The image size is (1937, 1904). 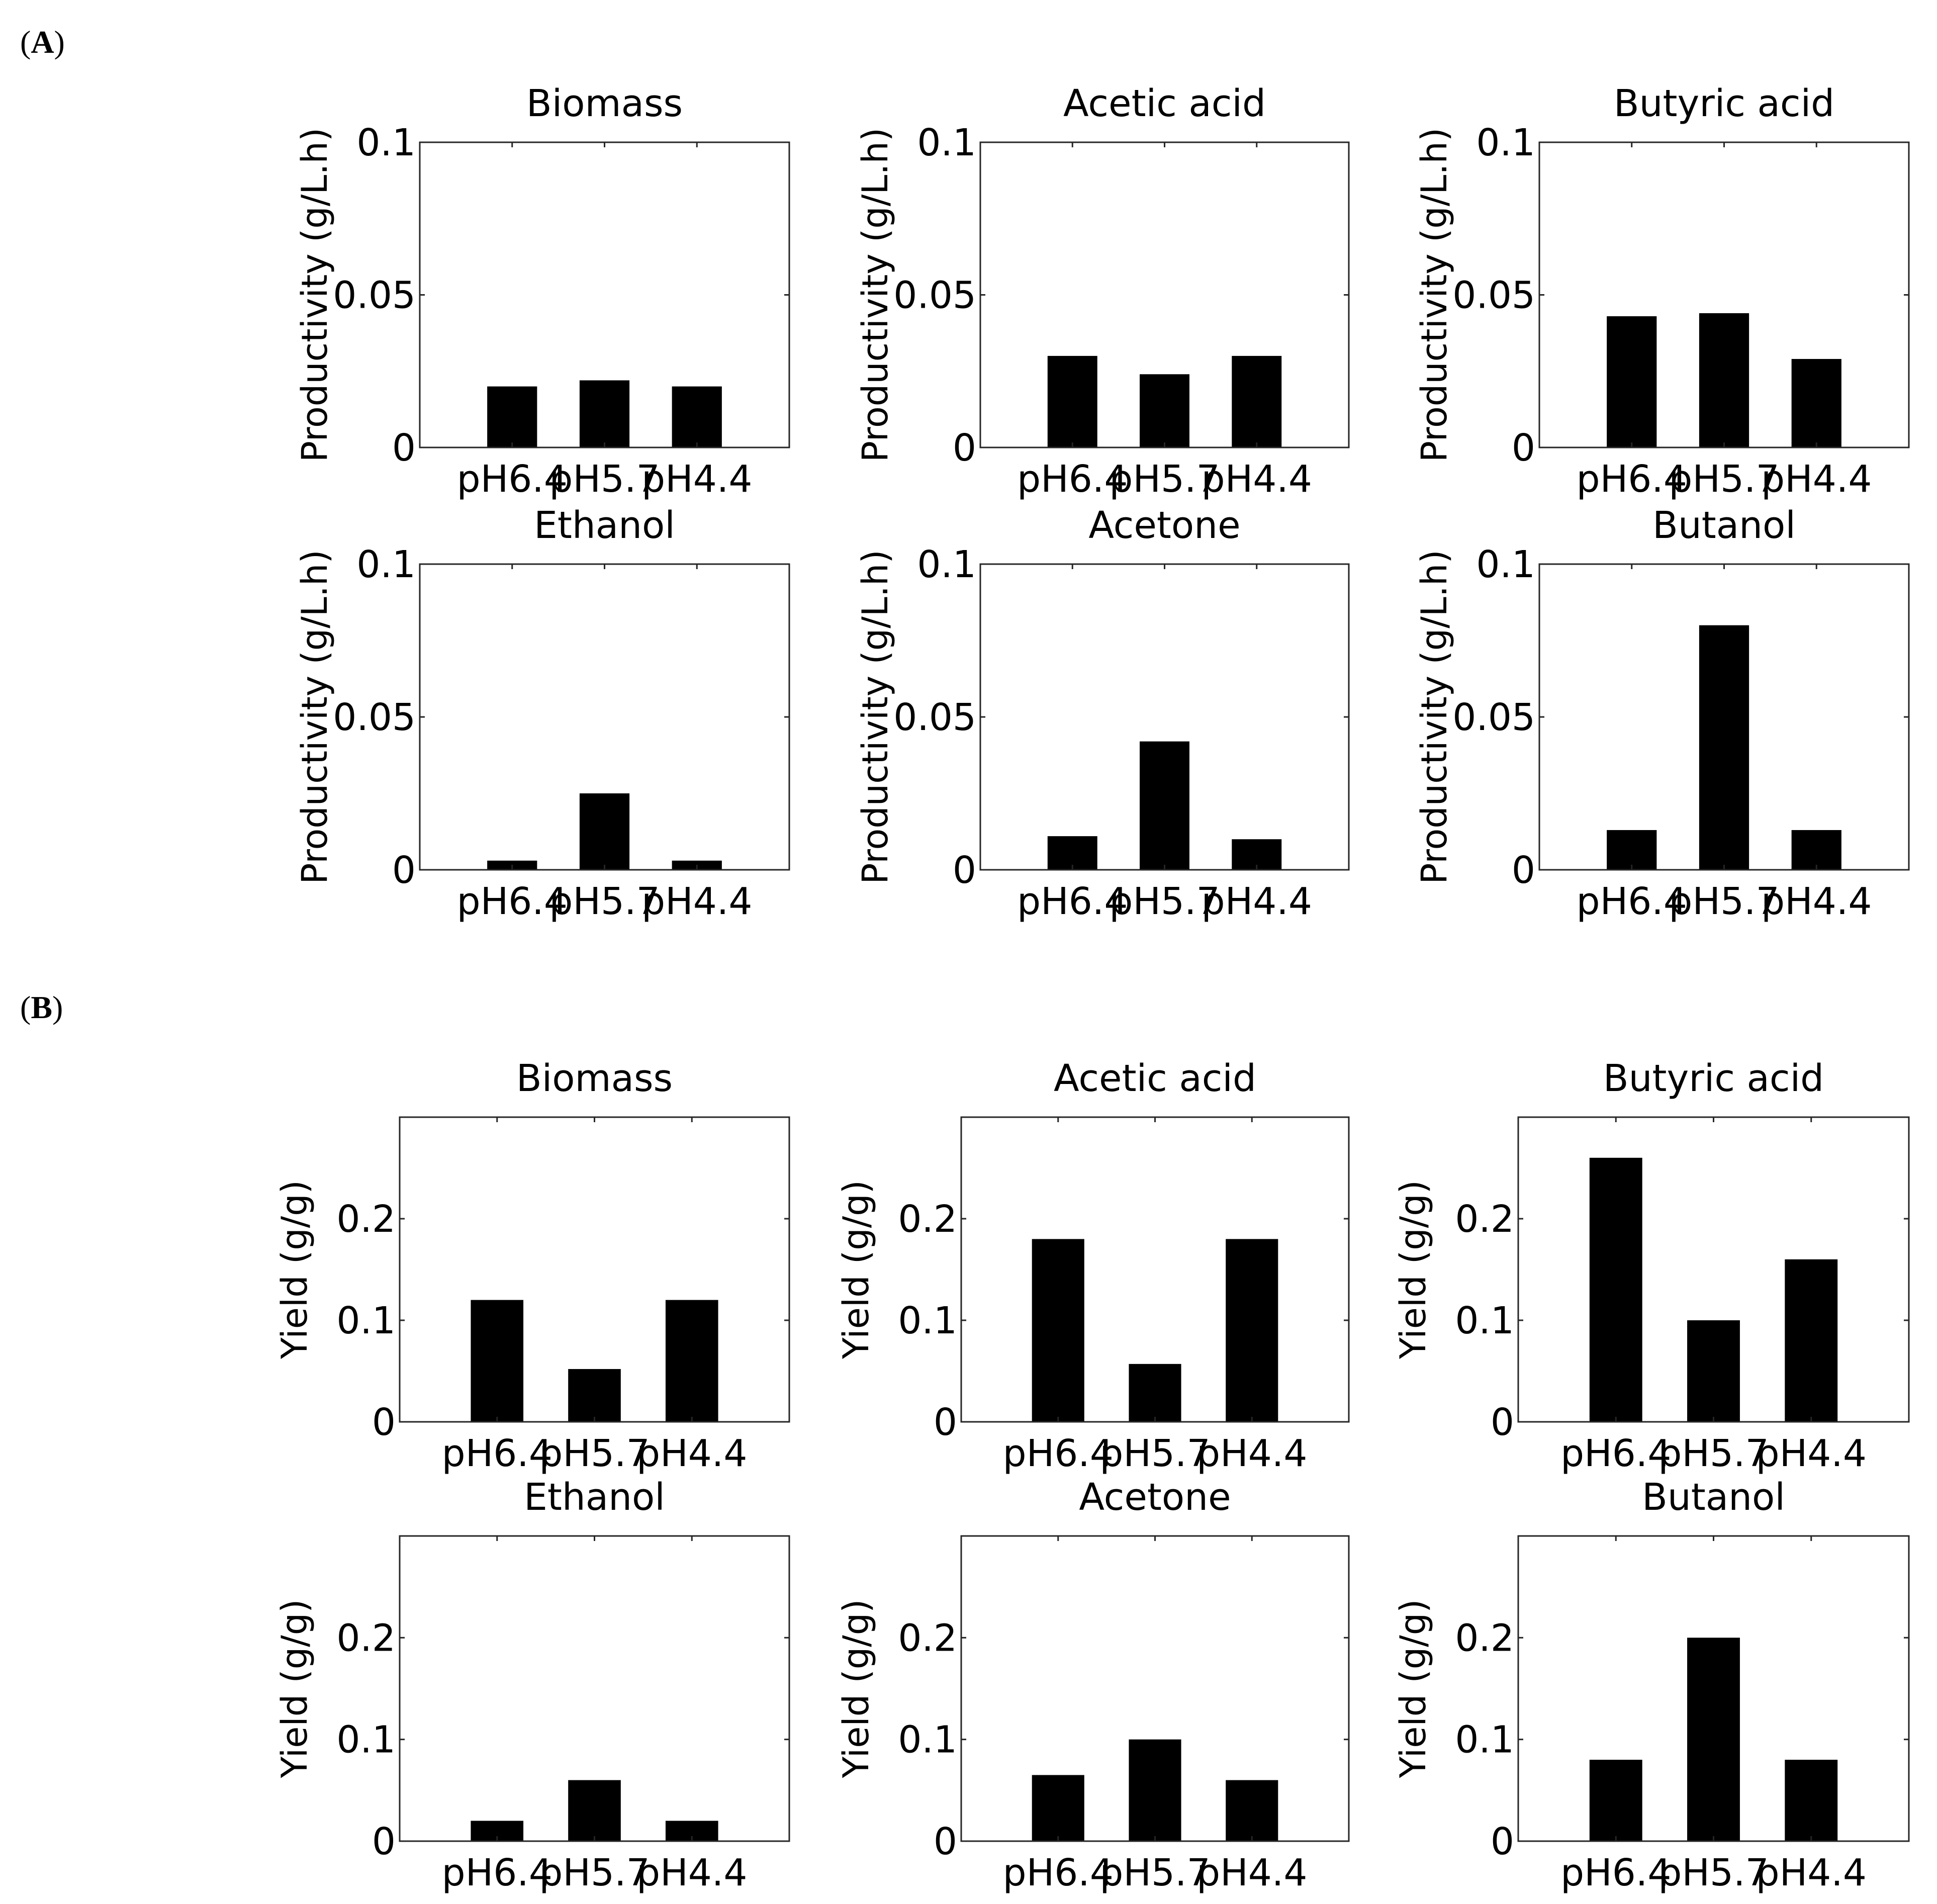 I want to click on panel-label-a: (A), so click(x=42, y=42).